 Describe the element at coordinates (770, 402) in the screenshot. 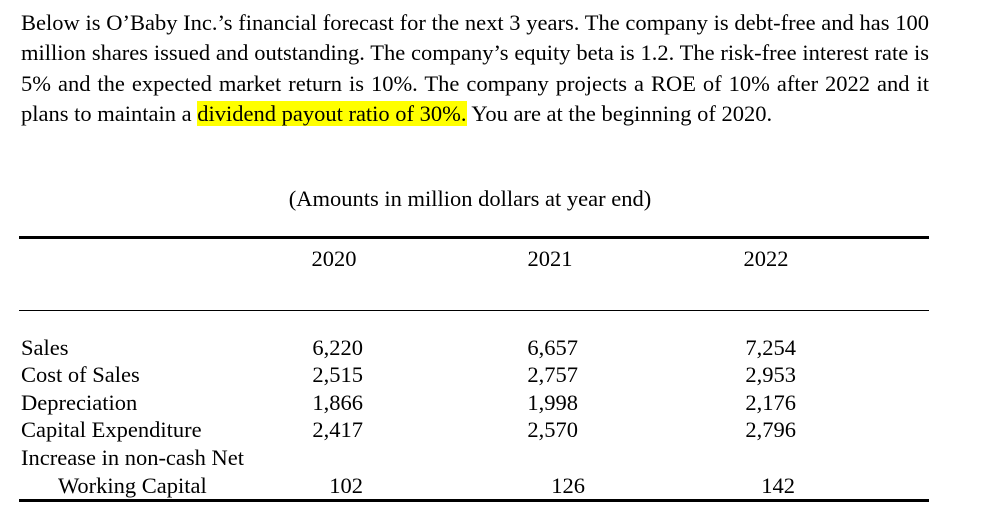

I see `cell-depreciation-2022: 2,176` at that location.